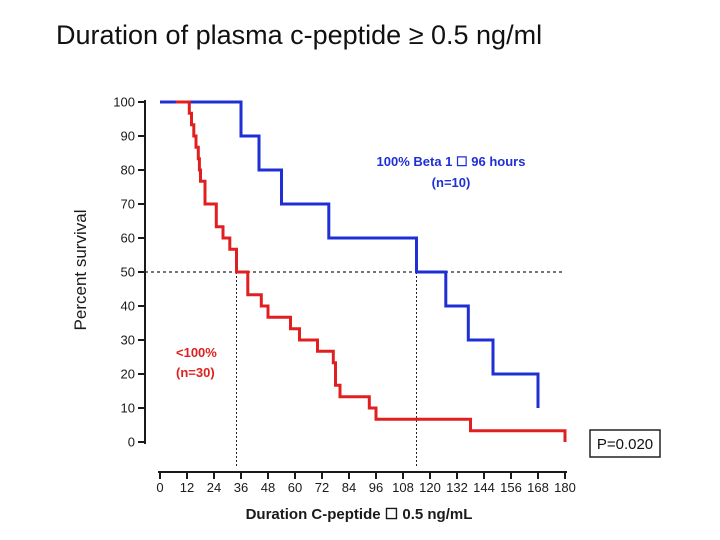 The image size is (720, 540). Describe the element at coordinates (187, 487) in the screenshot. I see `x-tick-label: 12` at that location.